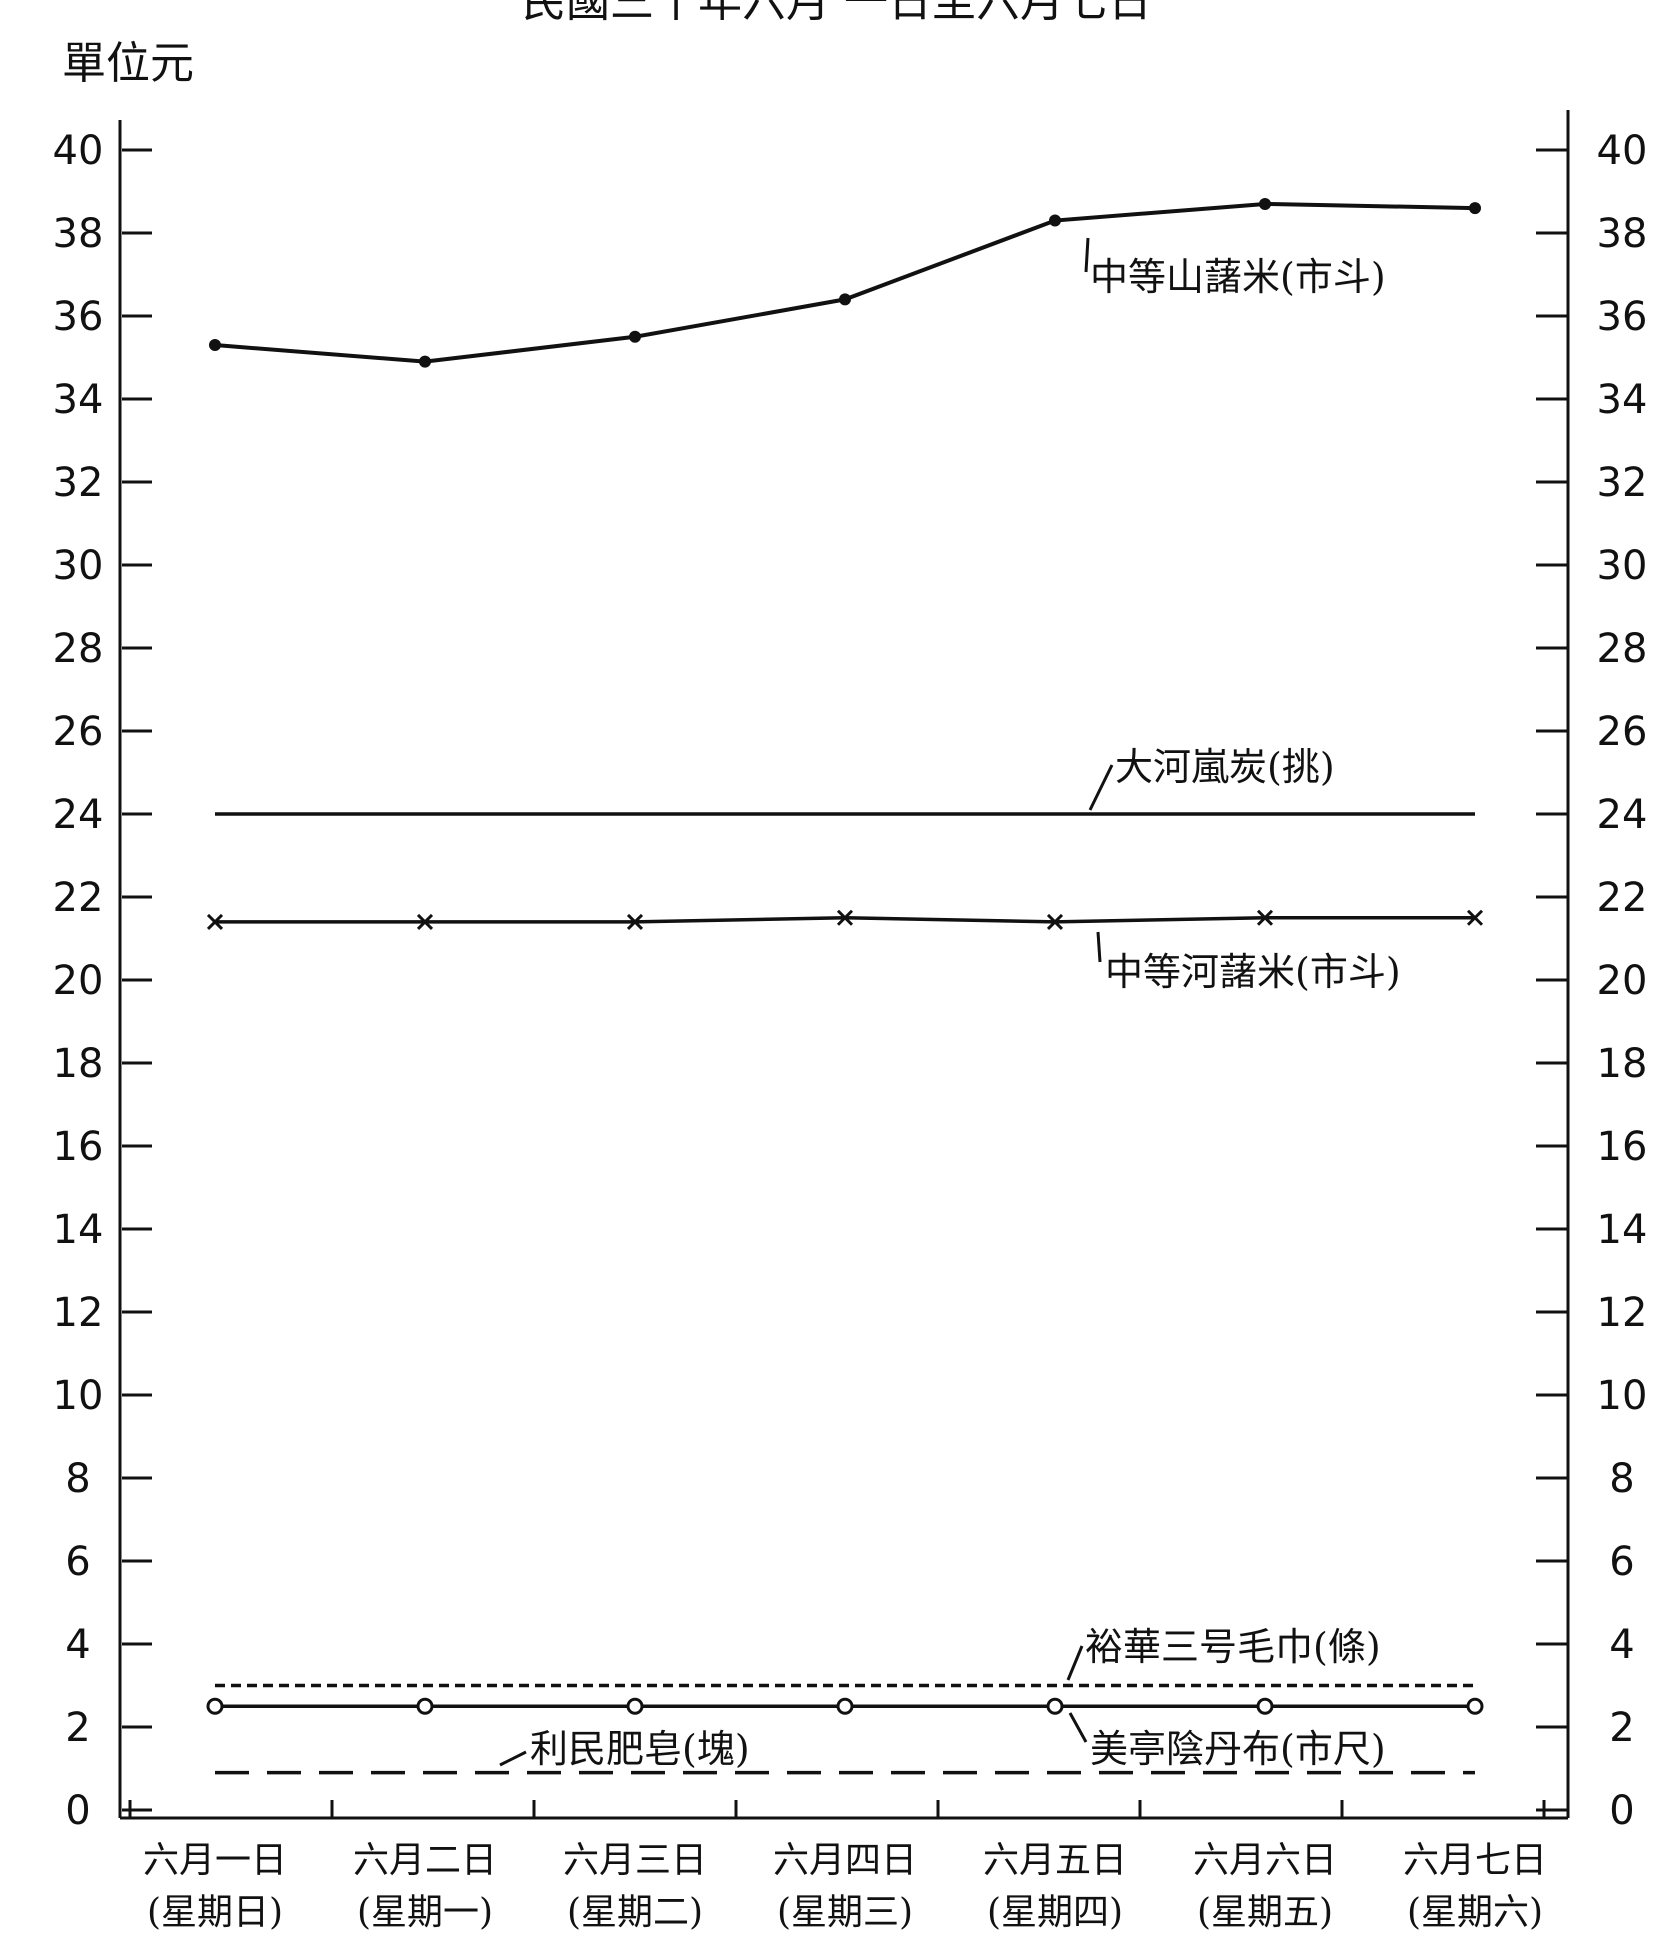 Image resolution: width=1674 pixels, height=1943 pixels. What do you see at coordinates (1621, 1811) in the screenshot?
I see `y-tick-label-right: 0` at bounding box center [1621, 1811].